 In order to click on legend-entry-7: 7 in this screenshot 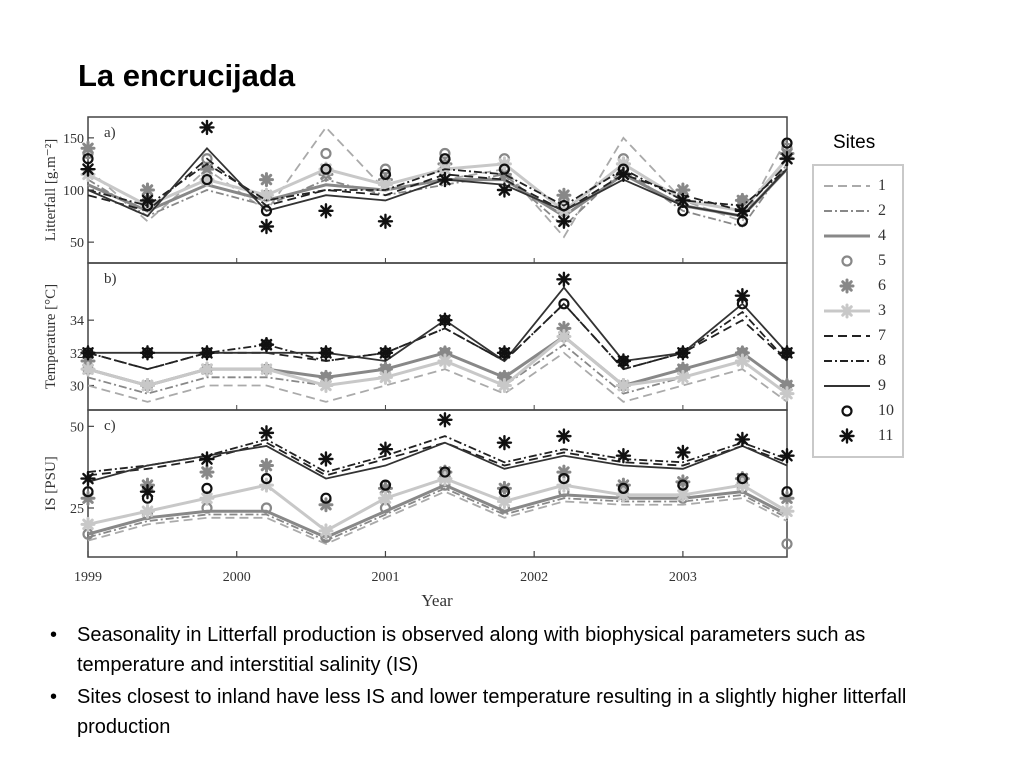, I will do `click(861, 336)`.